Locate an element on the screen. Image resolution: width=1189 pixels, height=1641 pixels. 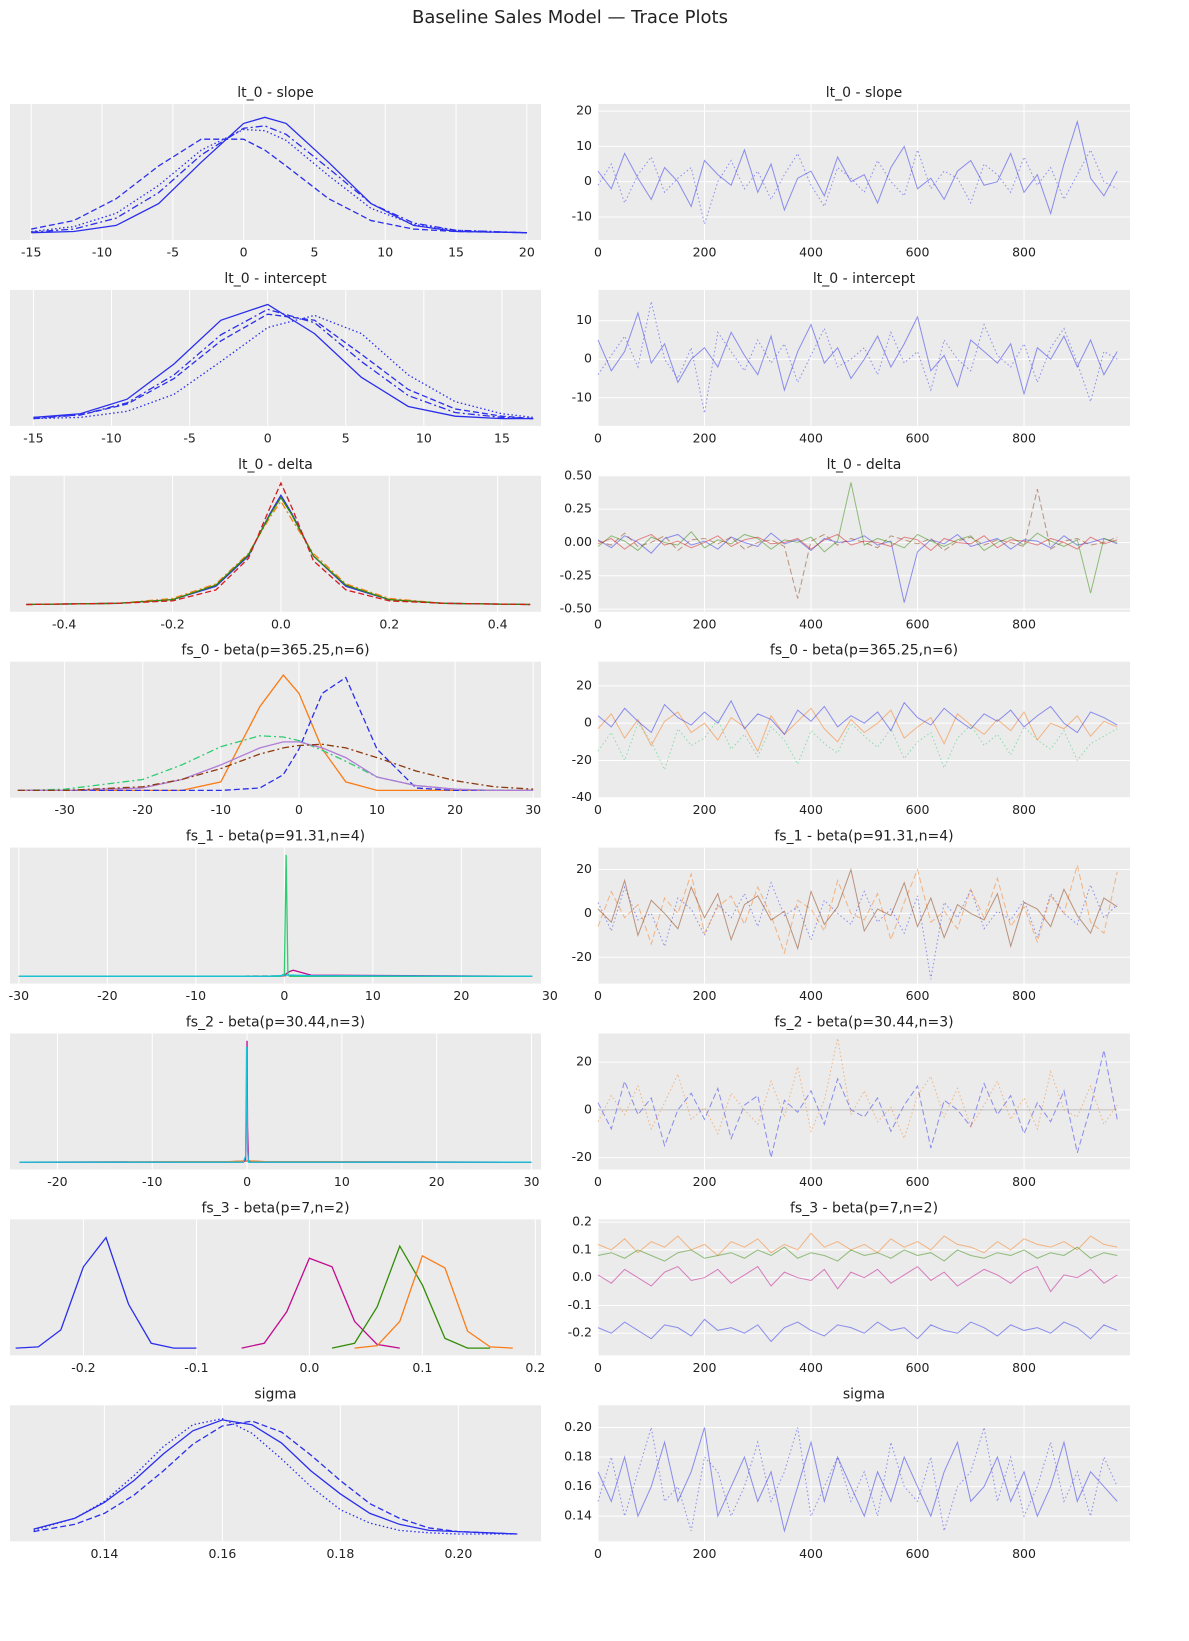
y-tick-label: 0.16 is located at coordinates (578, 1485).